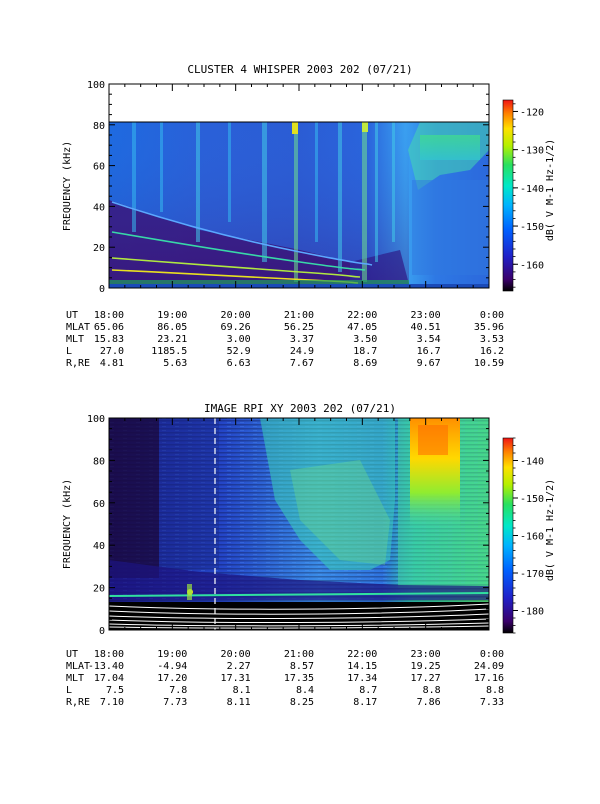 This screenshot has width=600, height=804. Describe the element at coordinates (532, 189) in the screenshot. I see `colorbar-tick-label: -140` at that location.